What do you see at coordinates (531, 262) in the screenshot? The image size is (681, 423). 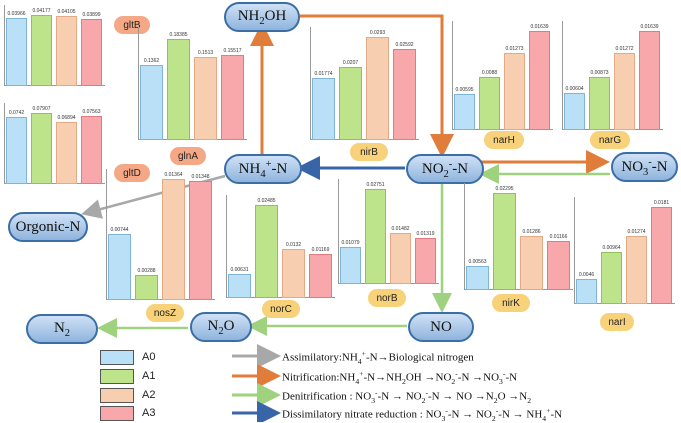 I see `bar-nirK-a2` at bounding box center [531, 262].